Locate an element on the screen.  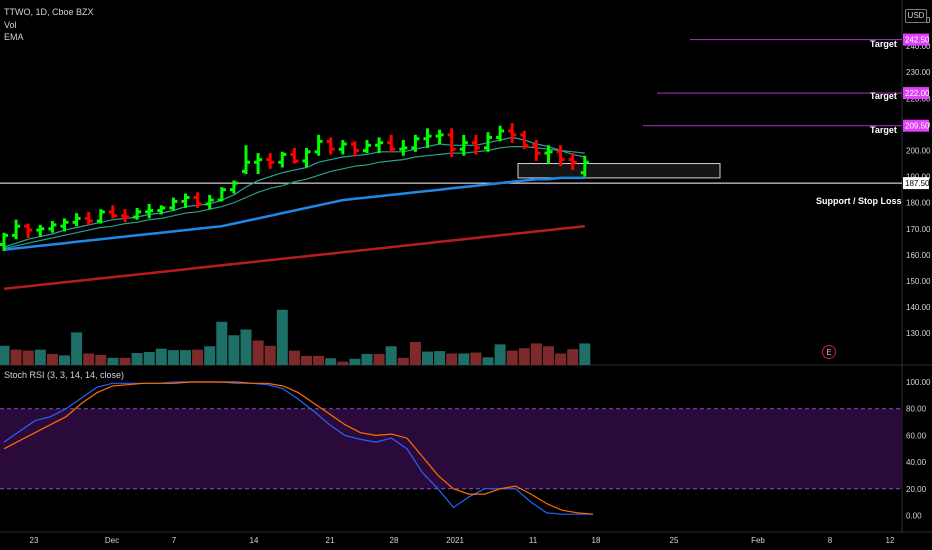
rsi-tick: 40.00 is located at coordinates (916, 462).